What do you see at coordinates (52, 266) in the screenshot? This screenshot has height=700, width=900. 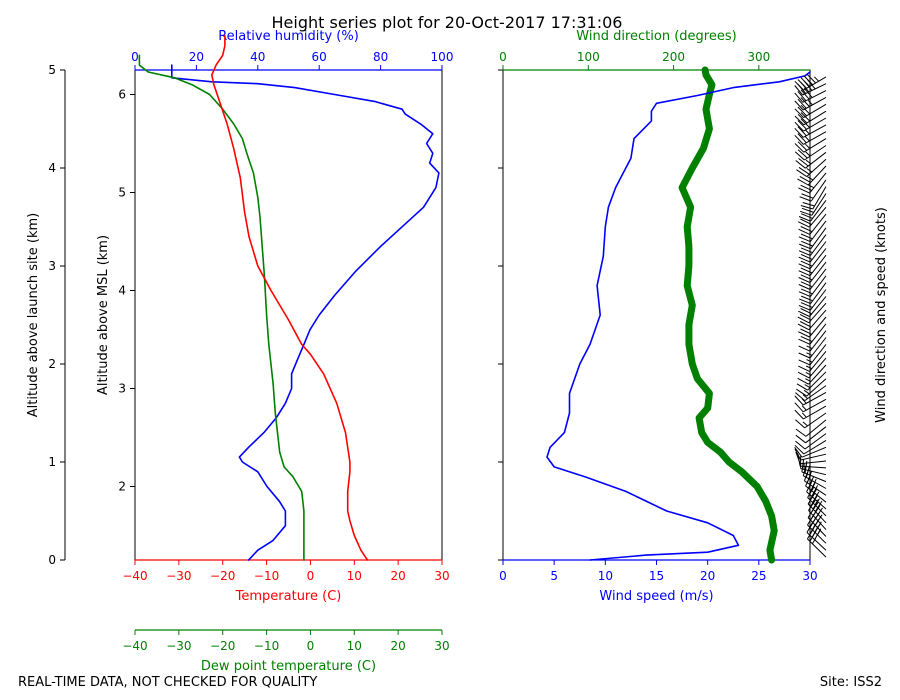 I see `altitude-launch-tick-label: 3` at bounding box center [52, 266].